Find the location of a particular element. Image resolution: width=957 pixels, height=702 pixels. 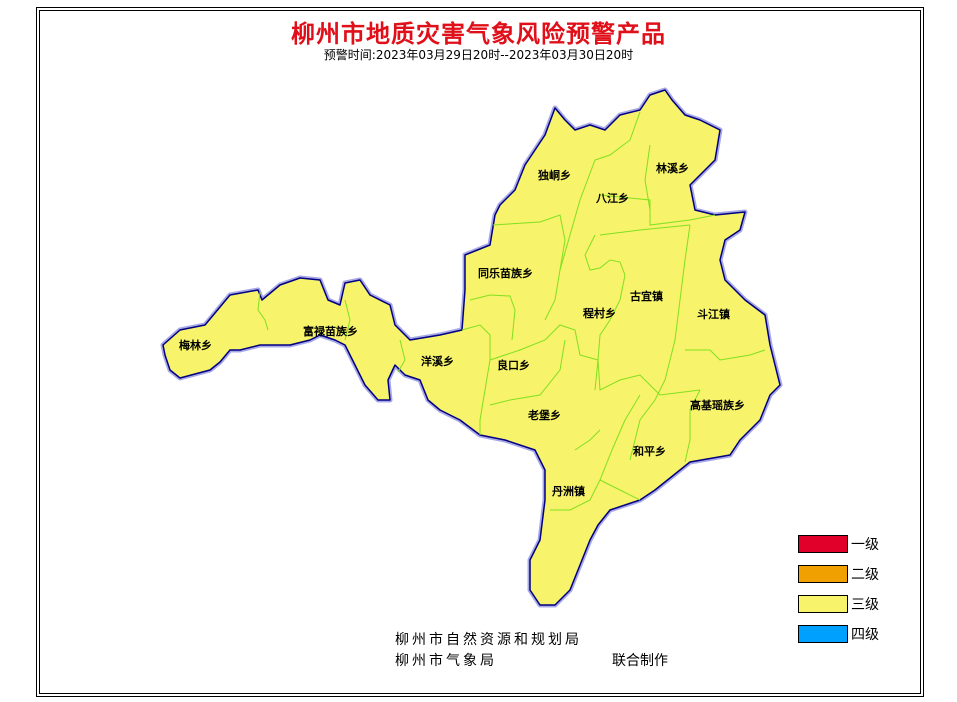

town-label: 八江乡 is located at coordinates (612, 198).